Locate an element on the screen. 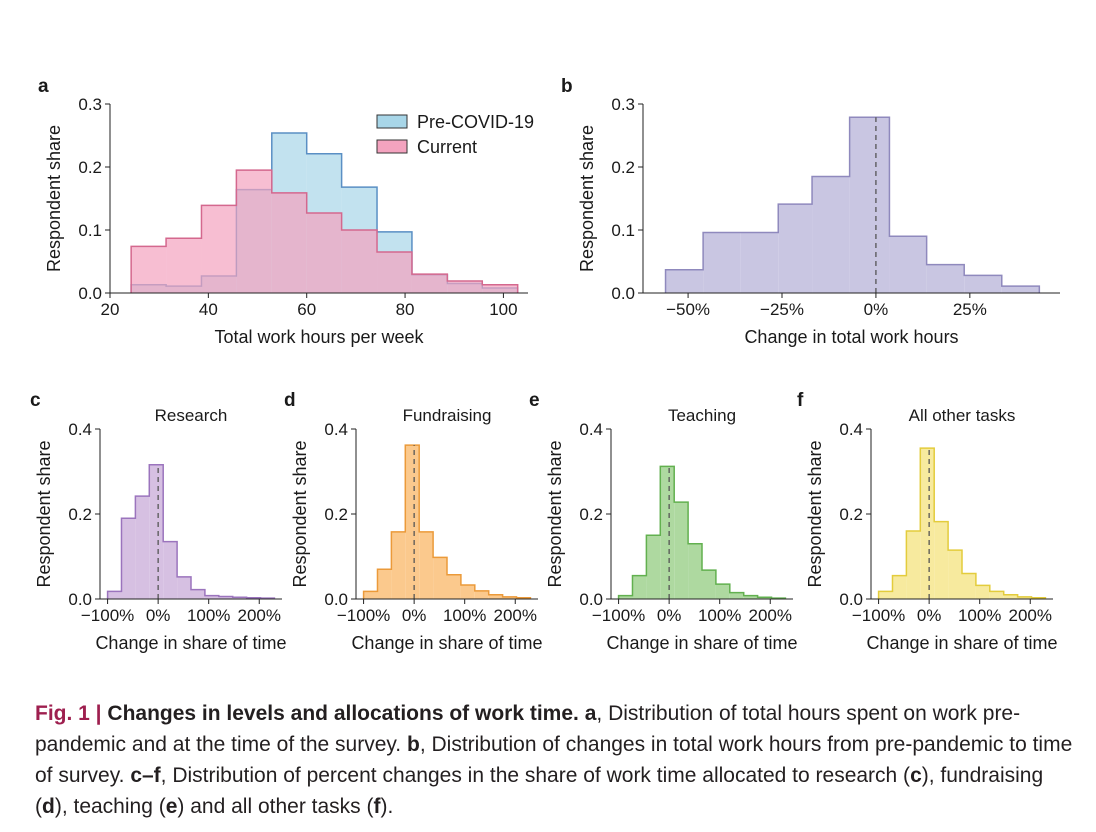  panel-letter-a: a is located at coordinates (43, 86).